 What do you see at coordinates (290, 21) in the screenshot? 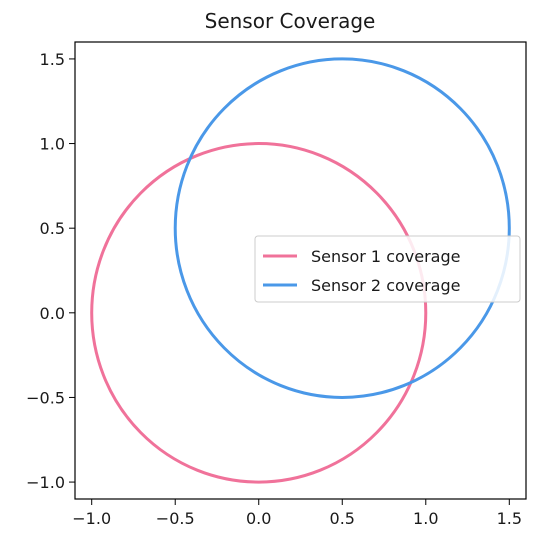
I see `chart-title: Sensor Coverage` at bounding box center [290, 21].